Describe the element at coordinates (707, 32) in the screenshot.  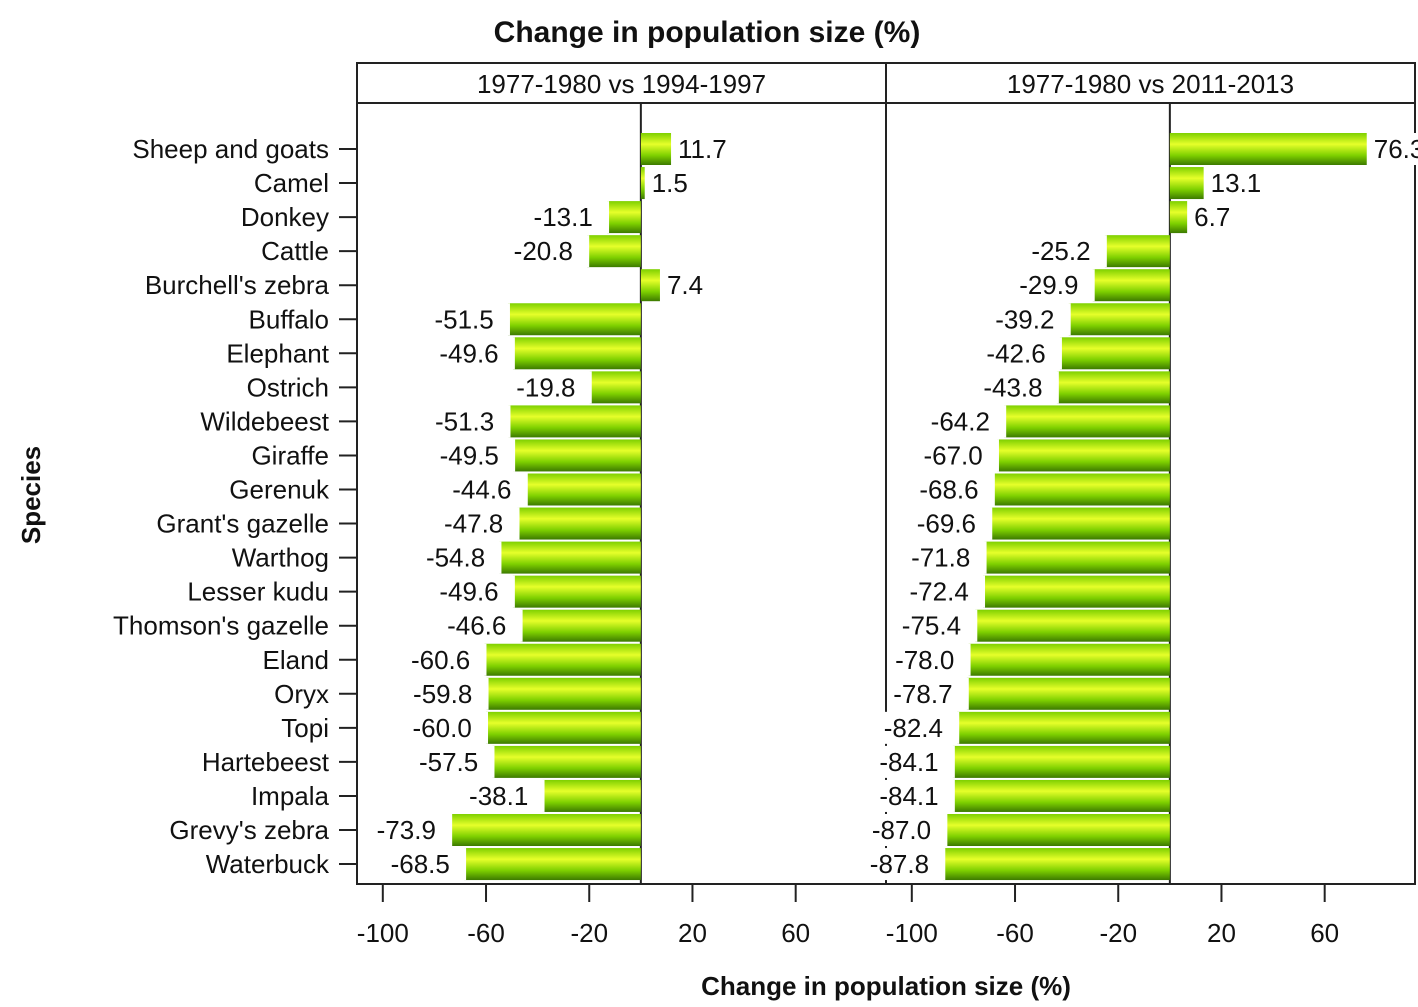
I see `chart-title: Change in population size (%)` at that location.